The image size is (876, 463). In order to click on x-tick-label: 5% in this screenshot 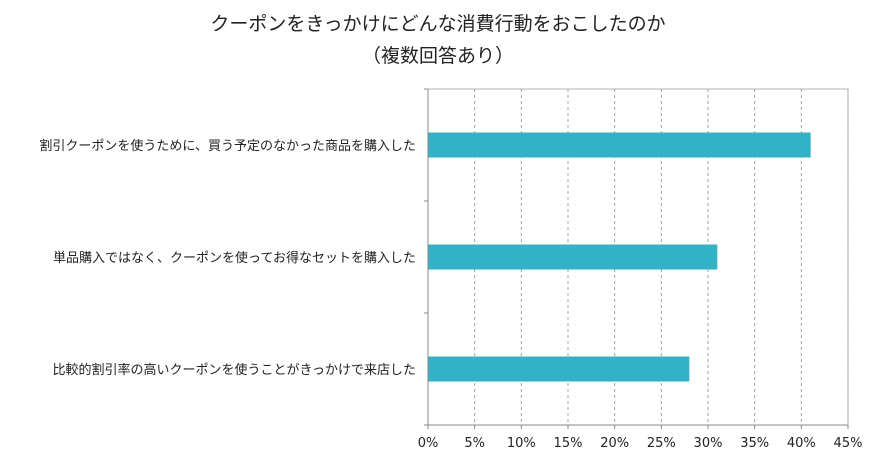, I will do `click(474, 443)`.